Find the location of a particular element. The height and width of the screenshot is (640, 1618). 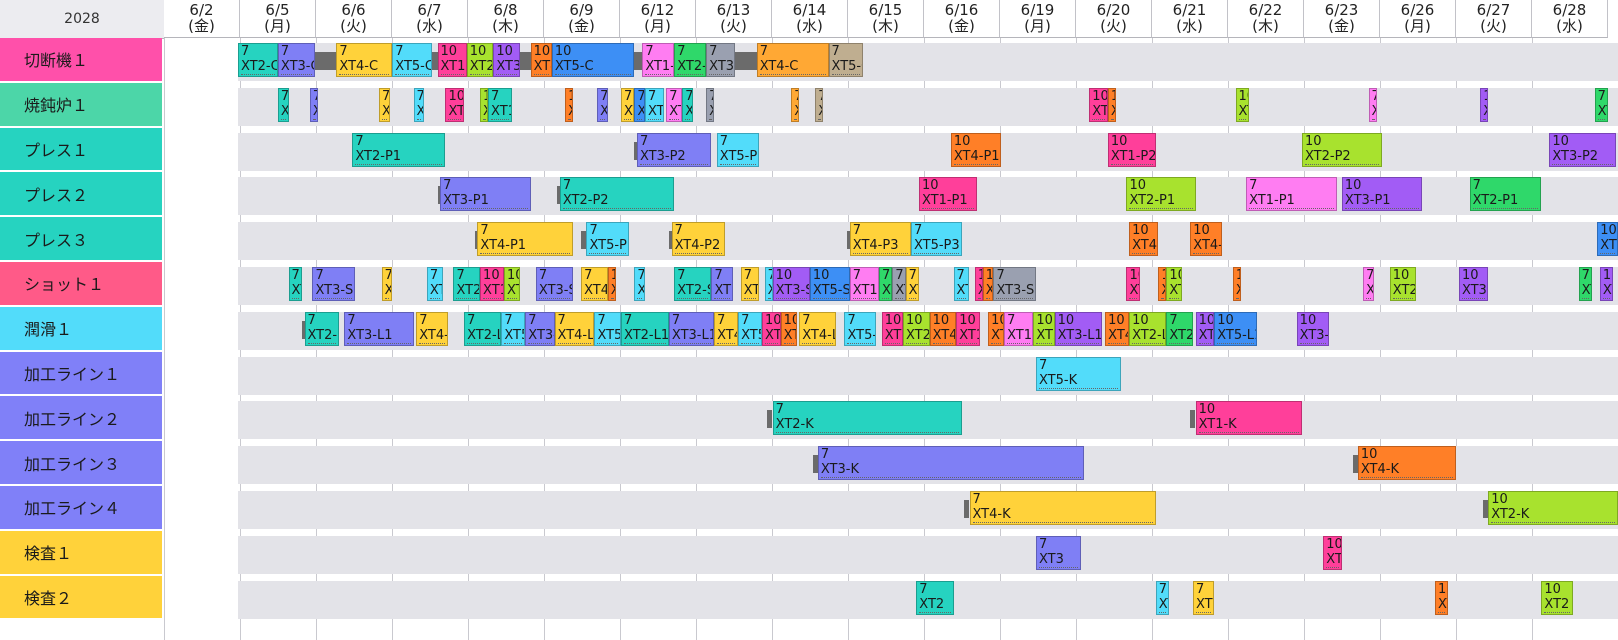

resource-label: 加工ライン４ is located at coordinates (81, 508).